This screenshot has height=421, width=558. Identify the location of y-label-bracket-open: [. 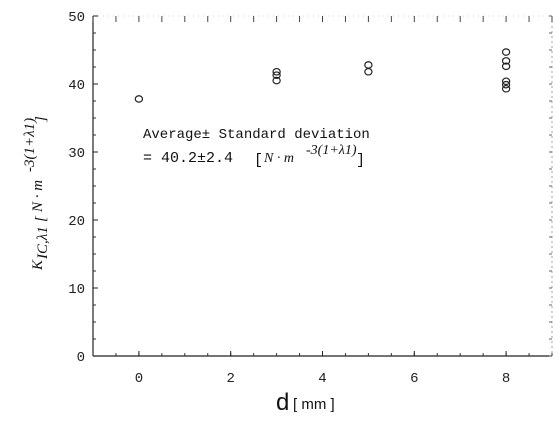
(41, 218).